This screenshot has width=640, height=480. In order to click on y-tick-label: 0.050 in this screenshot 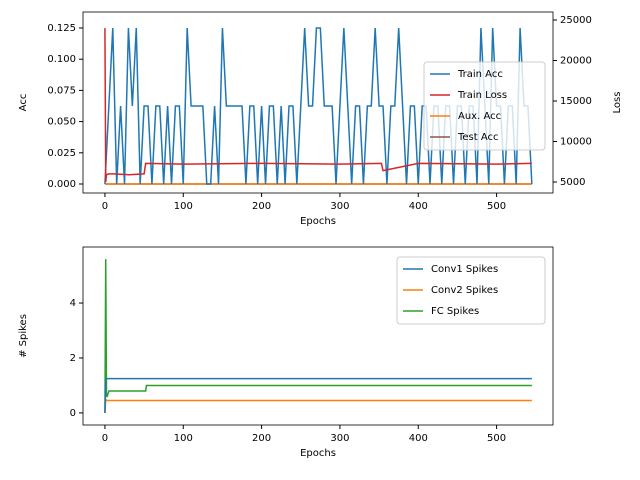, I will do `click(61, 122)`.